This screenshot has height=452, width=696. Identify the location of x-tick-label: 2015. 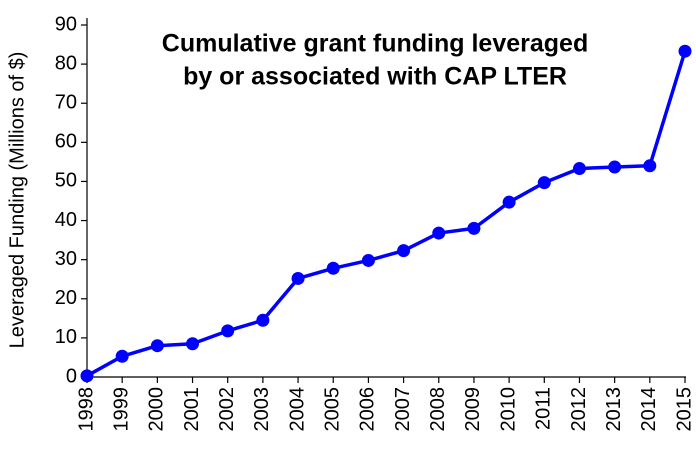
(684, 409).